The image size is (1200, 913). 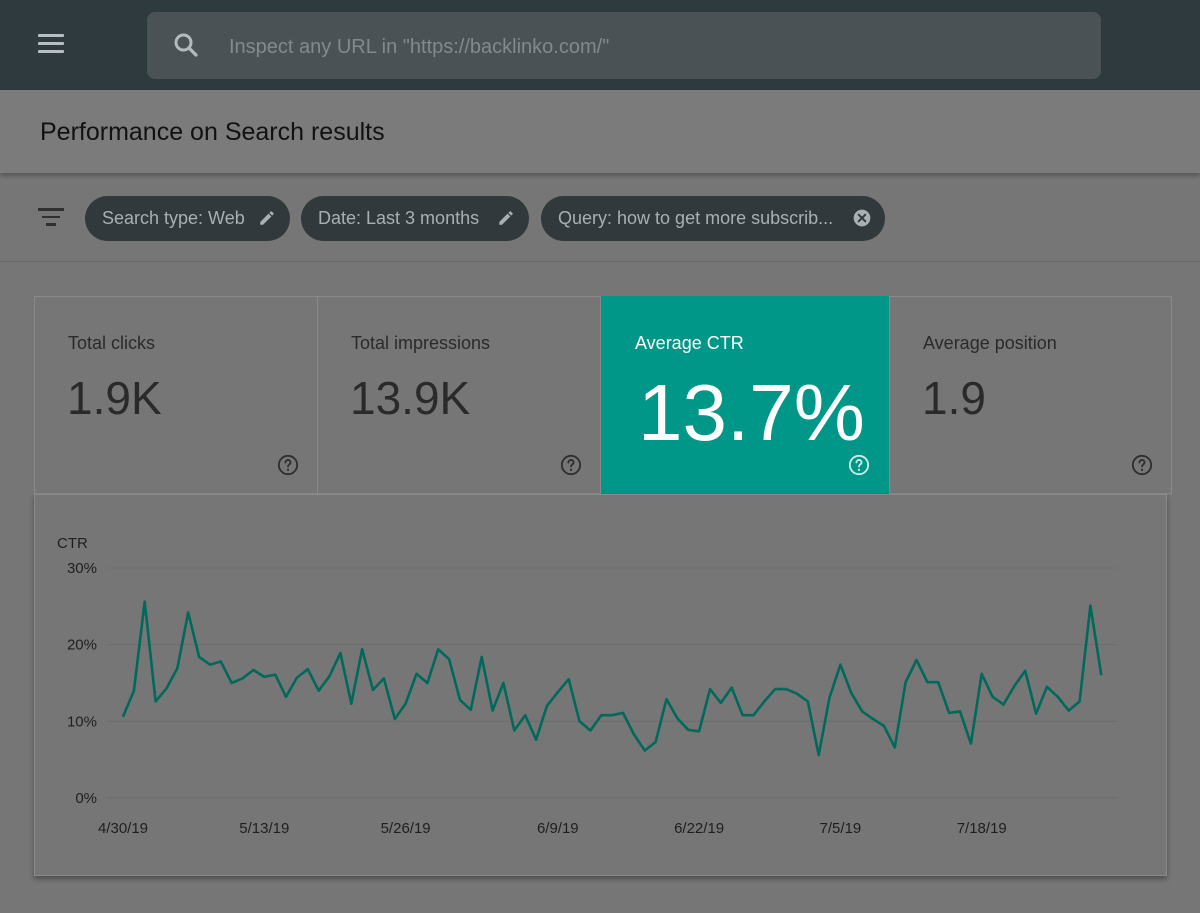 What do you see at coordinates (82, 568) in the screenshot?
I see `y-tick-label: 30%` at bounding box center [82, 568].